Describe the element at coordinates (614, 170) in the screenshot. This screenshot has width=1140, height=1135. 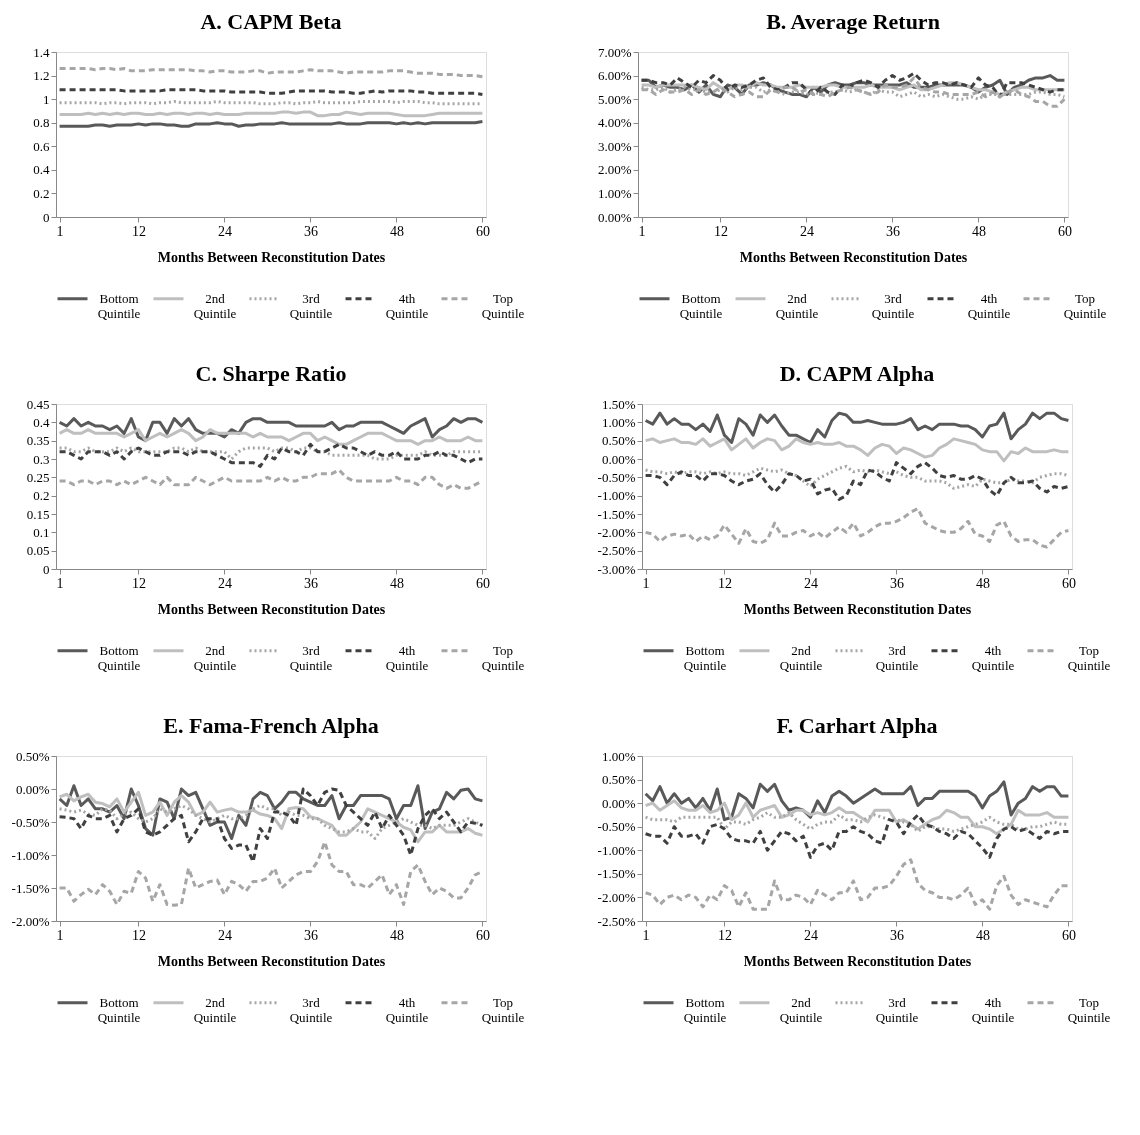
I see `y-tick-label: 2.00%` at that location.